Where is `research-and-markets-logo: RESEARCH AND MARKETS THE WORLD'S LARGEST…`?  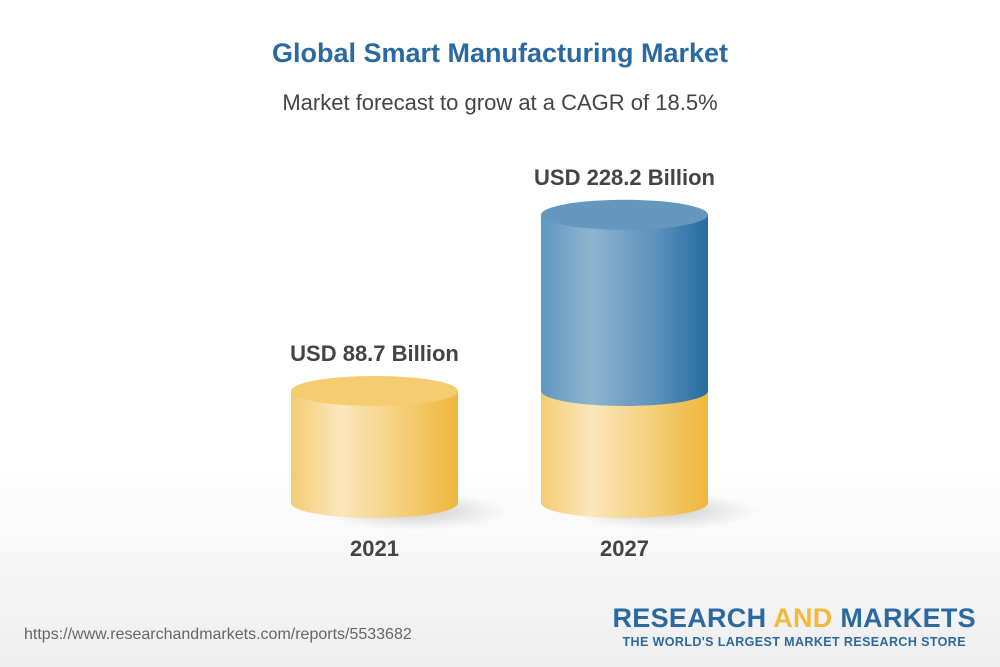
research-and-markets-logo: RESEARCH AND MARKETS THE WORLD'S LARGEST… is located at coordinates (794, 626).